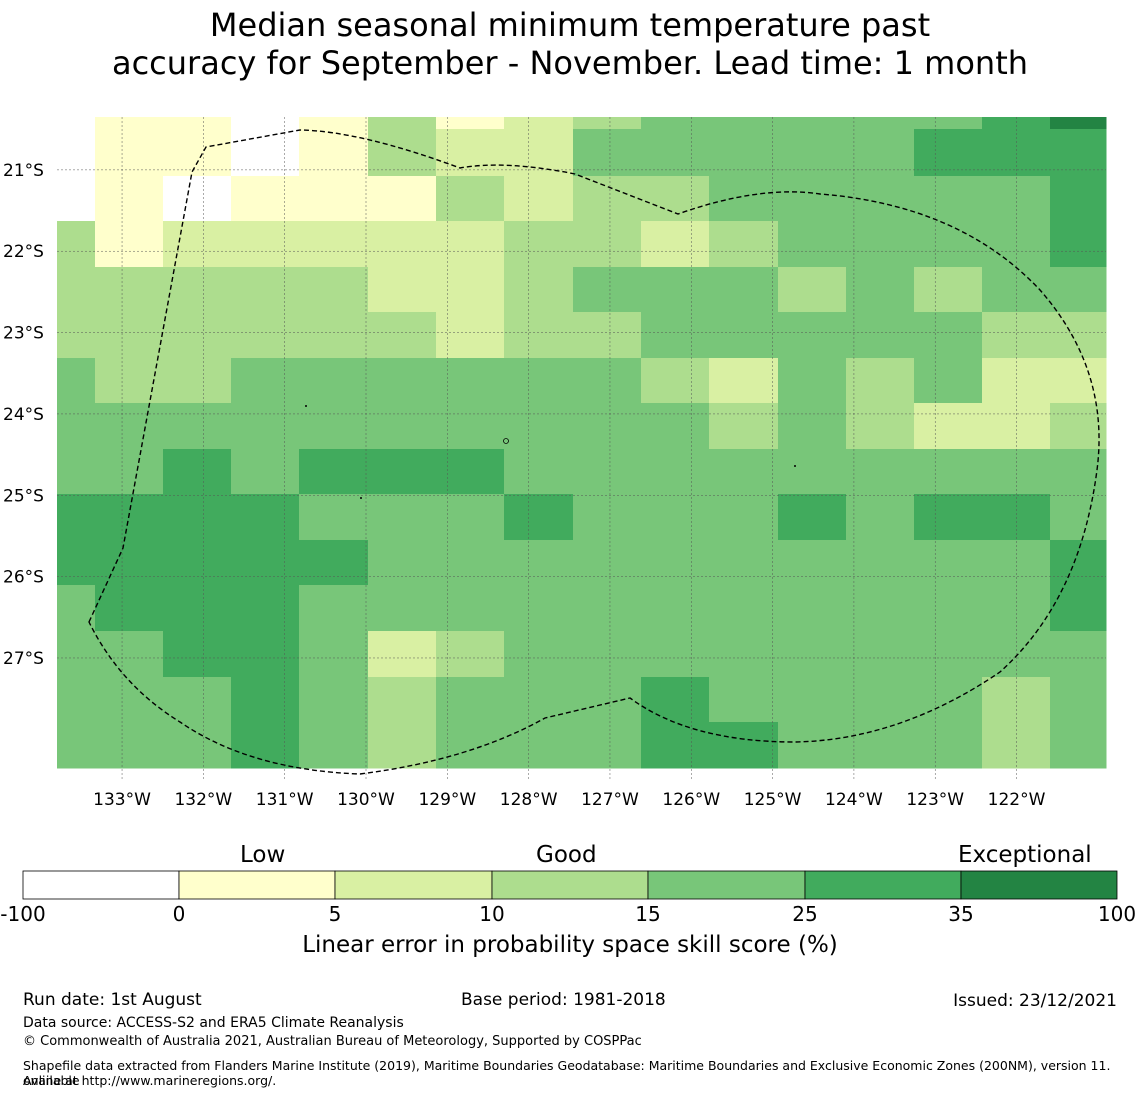 The image size is (1140, 1095). Describe the element at coordinates (805, 914) in the screenshot. I see `colorbar-tick-label: 25` at that location.